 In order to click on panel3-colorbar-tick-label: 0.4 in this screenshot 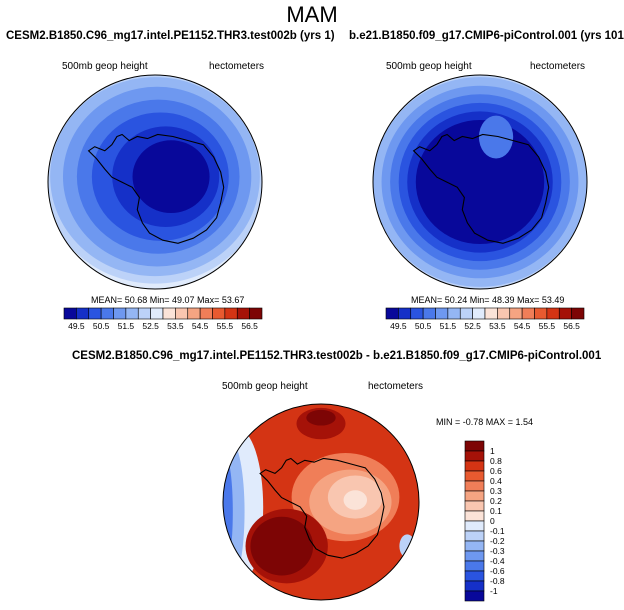, I will do `click(496, 481)`.